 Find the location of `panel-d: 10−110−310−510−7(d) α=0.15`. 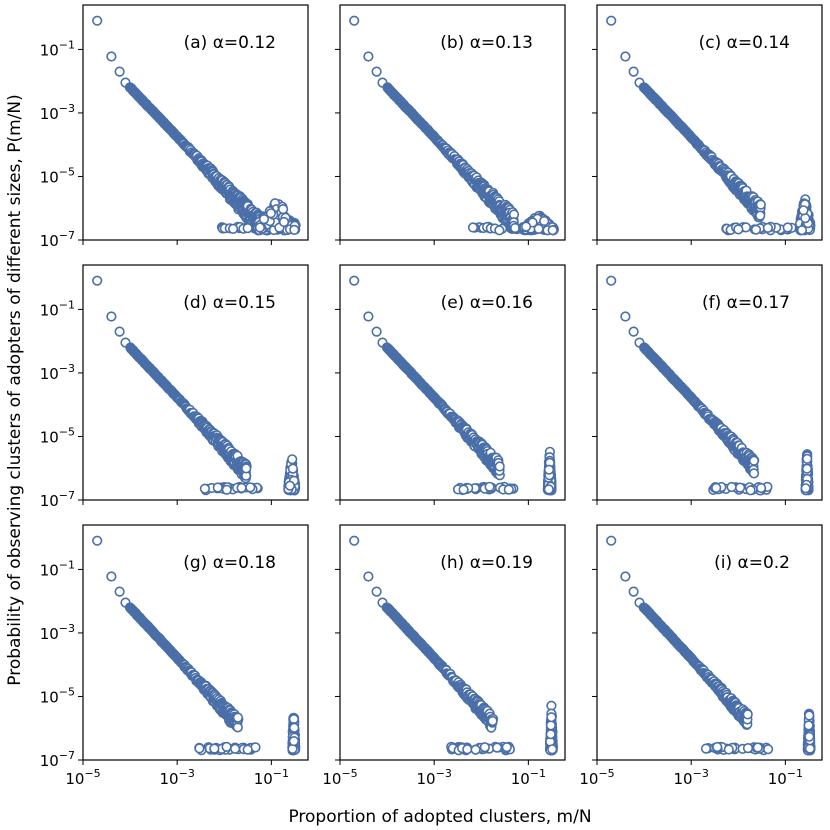

panel-d: 10−110−310−510−7(d) α=0.15 is located at coordinates (174, 387).